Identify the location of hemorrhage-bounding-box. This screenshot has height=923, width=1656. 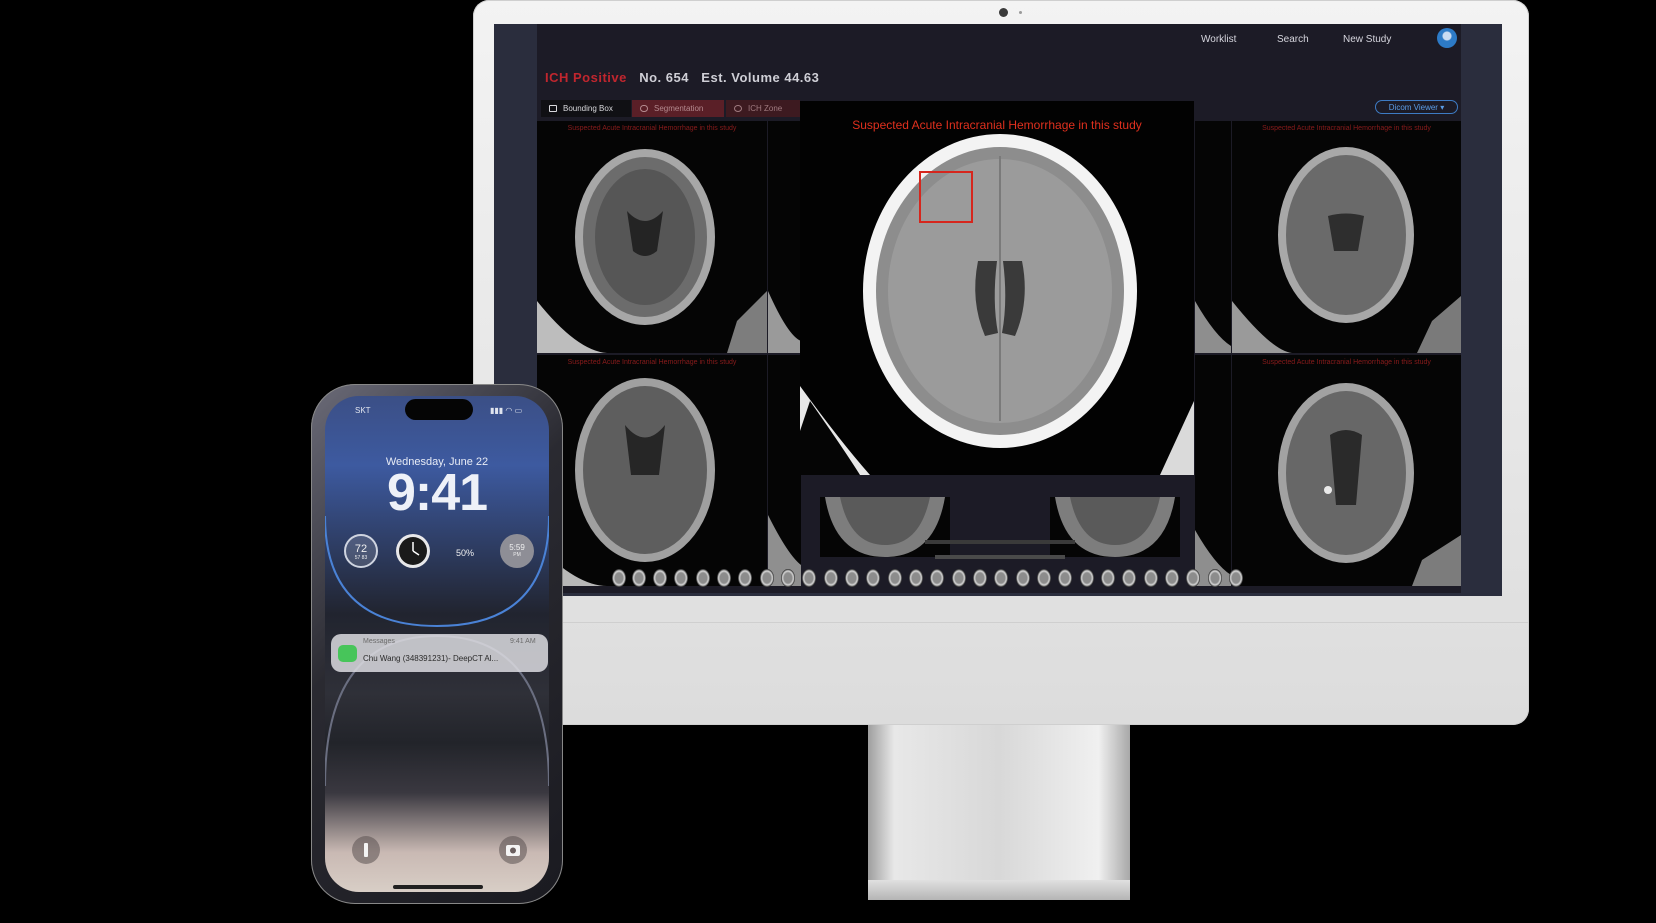
(946, 197).